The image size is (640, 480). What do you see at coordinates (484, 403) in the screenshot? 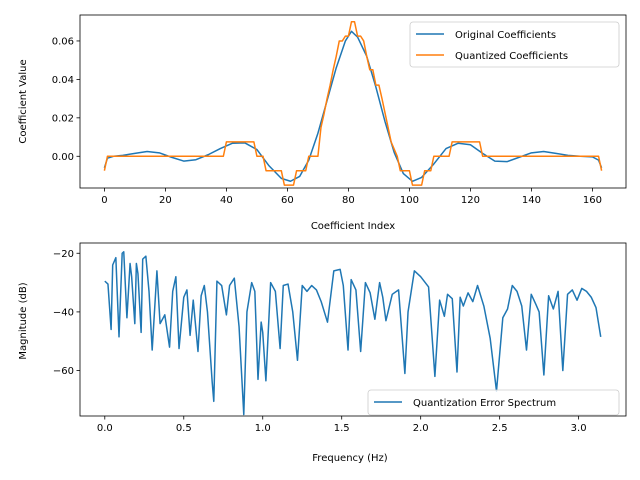
I see `legend-quantization-error-label: Quantization Error Spectrum` at bounding box center [484, 403].